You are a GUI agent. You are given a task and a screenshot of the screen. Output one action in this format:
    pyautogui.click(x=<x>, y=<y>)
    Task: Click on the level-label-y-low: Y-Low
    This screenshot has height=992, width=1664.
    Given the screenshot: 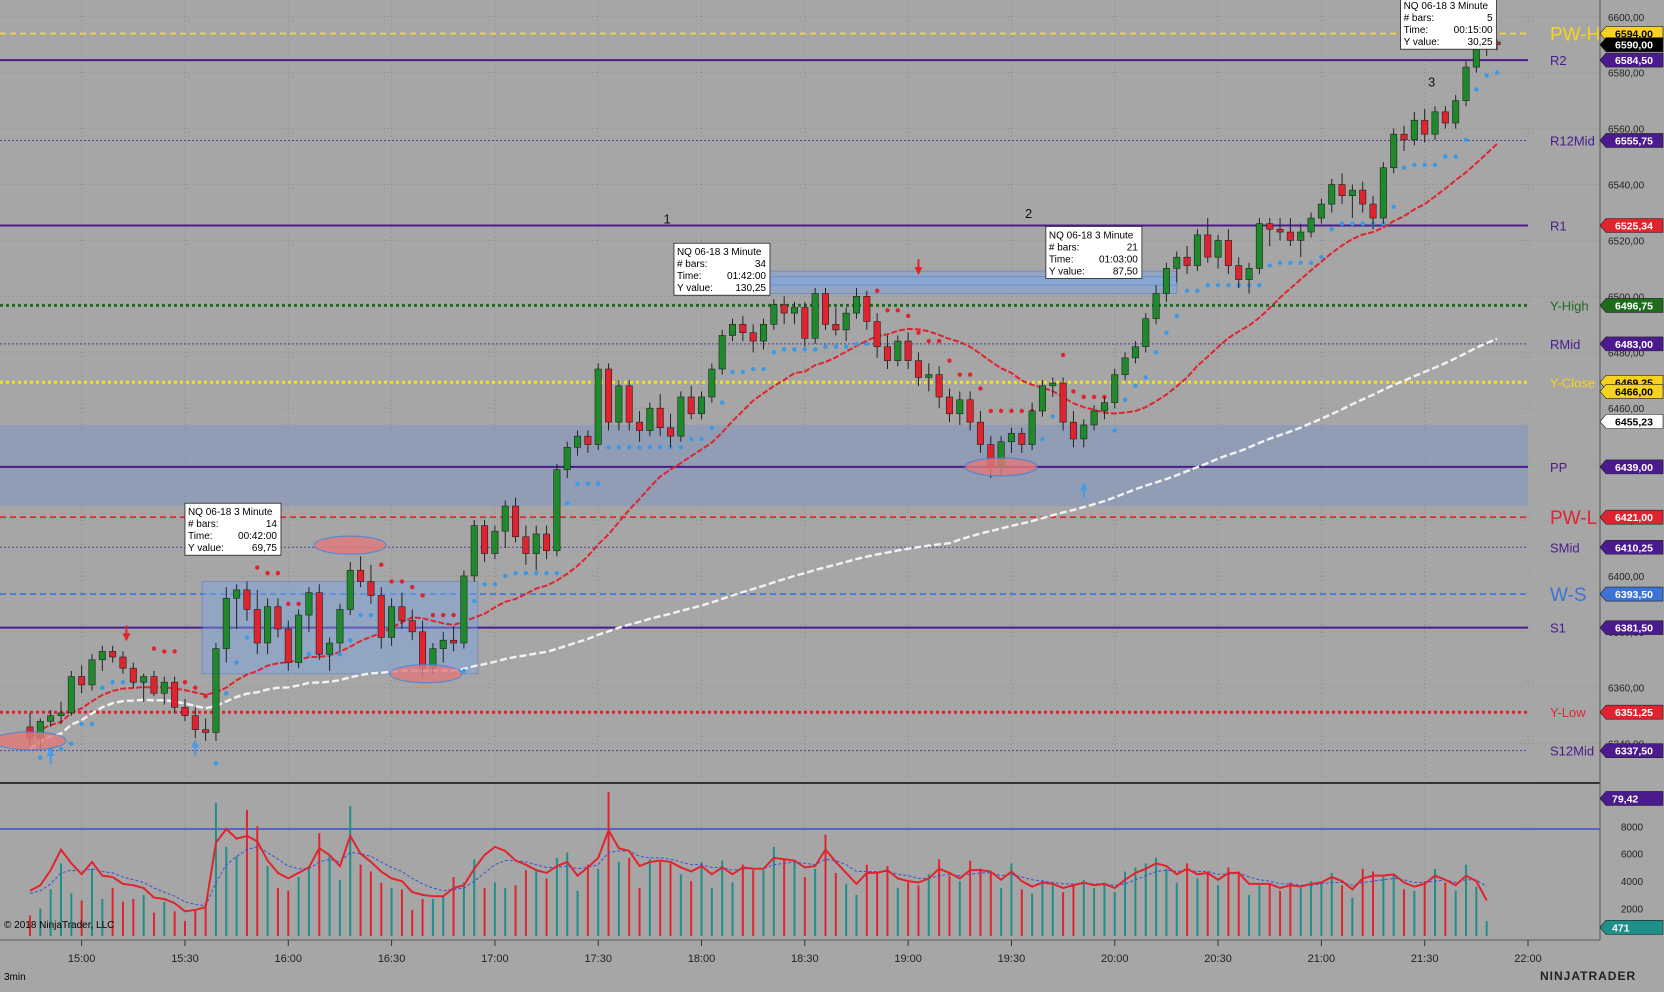 What is the action you would take?
    pyautogui.click(x=1568, y=712)
    